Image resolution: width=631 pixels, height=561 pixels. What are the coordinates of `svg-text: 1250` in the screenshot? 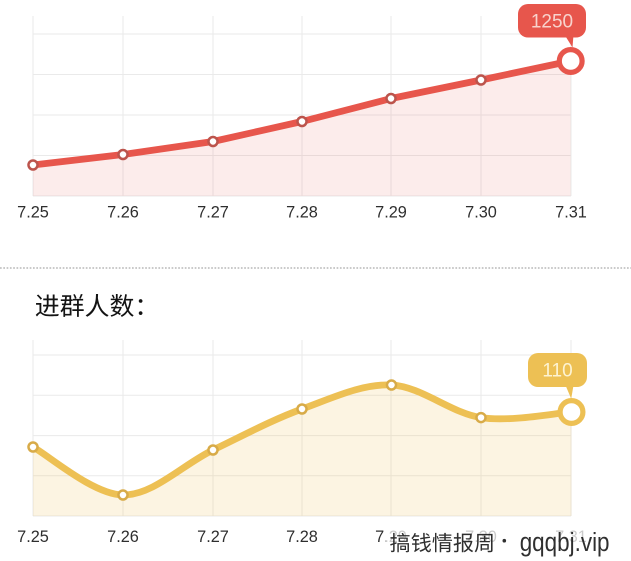 It's located at (552, 22).